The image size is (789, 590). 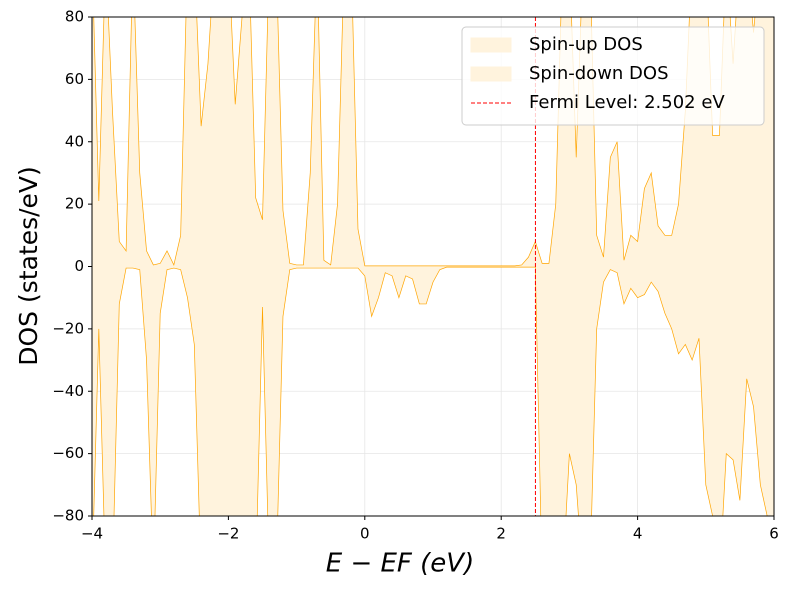 I want to click on legend-box, so click(x=613, y=76).